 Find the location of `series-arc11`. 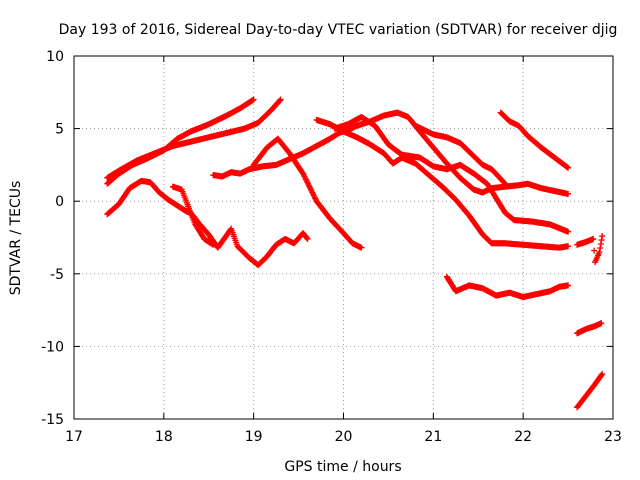

series-arc11 is located at coordinates (507, 287).